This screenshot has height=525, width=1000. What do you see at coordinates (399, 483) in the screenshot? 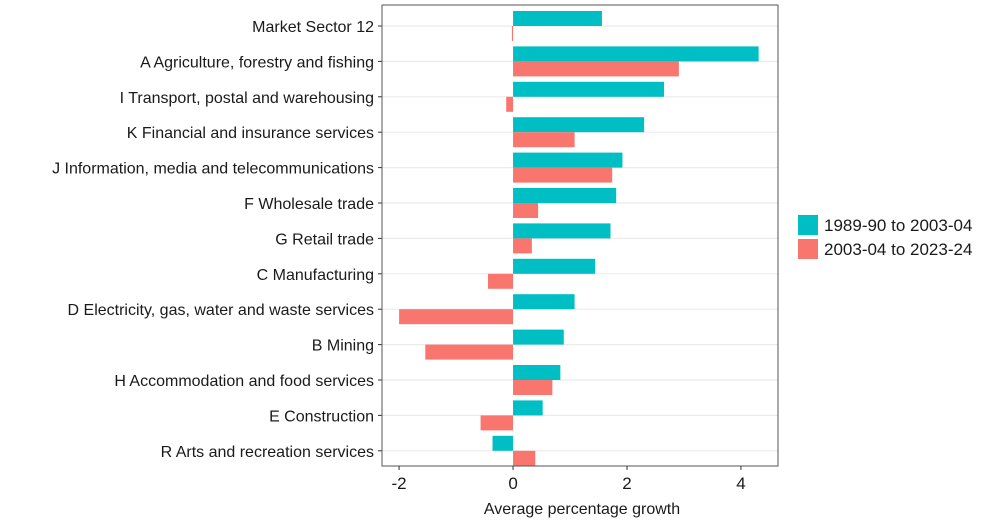
I see `x-tick-label: -2` at bounding box center [399, 483].